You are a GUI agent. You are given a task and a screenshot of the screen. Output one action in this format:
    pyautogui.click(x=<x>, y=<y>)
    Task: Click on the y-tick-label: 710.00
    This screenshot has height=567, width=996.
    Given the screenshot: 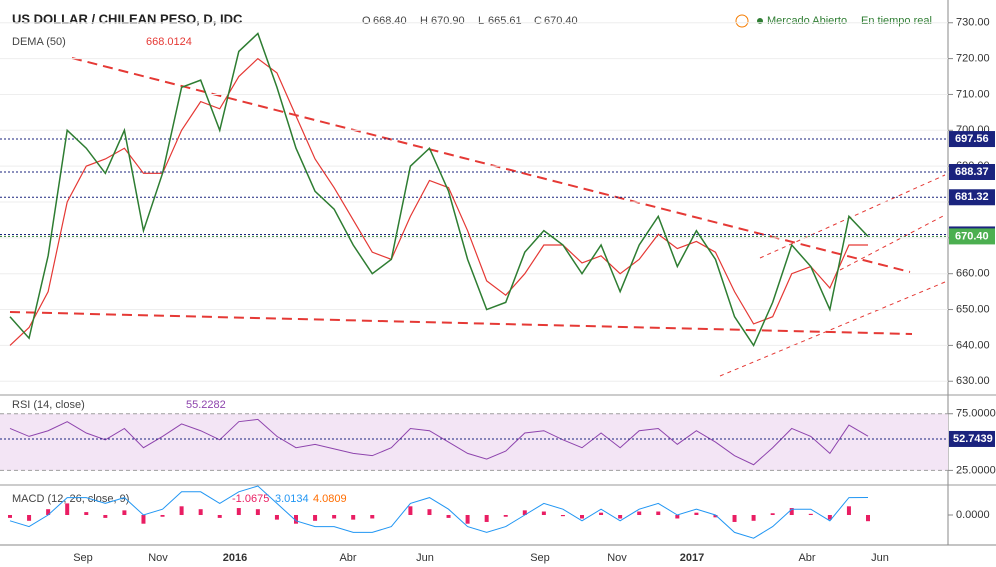 What is the action you would take?
    pyautogui.click(x=973, y=94)
    